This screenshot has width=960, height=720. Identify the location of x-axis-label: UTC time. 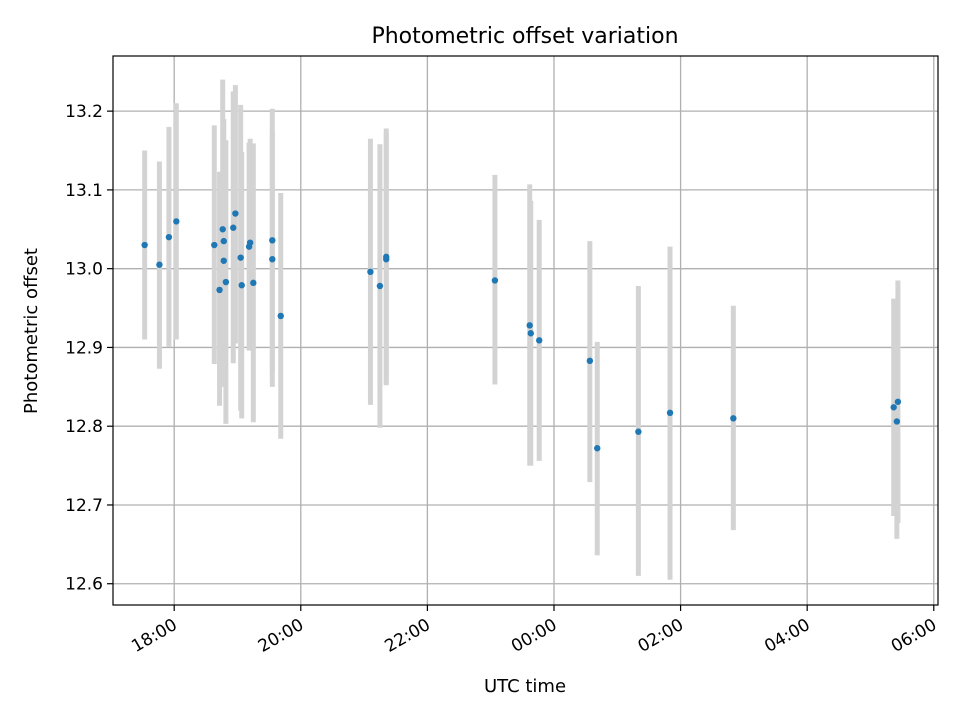
(525, 686).